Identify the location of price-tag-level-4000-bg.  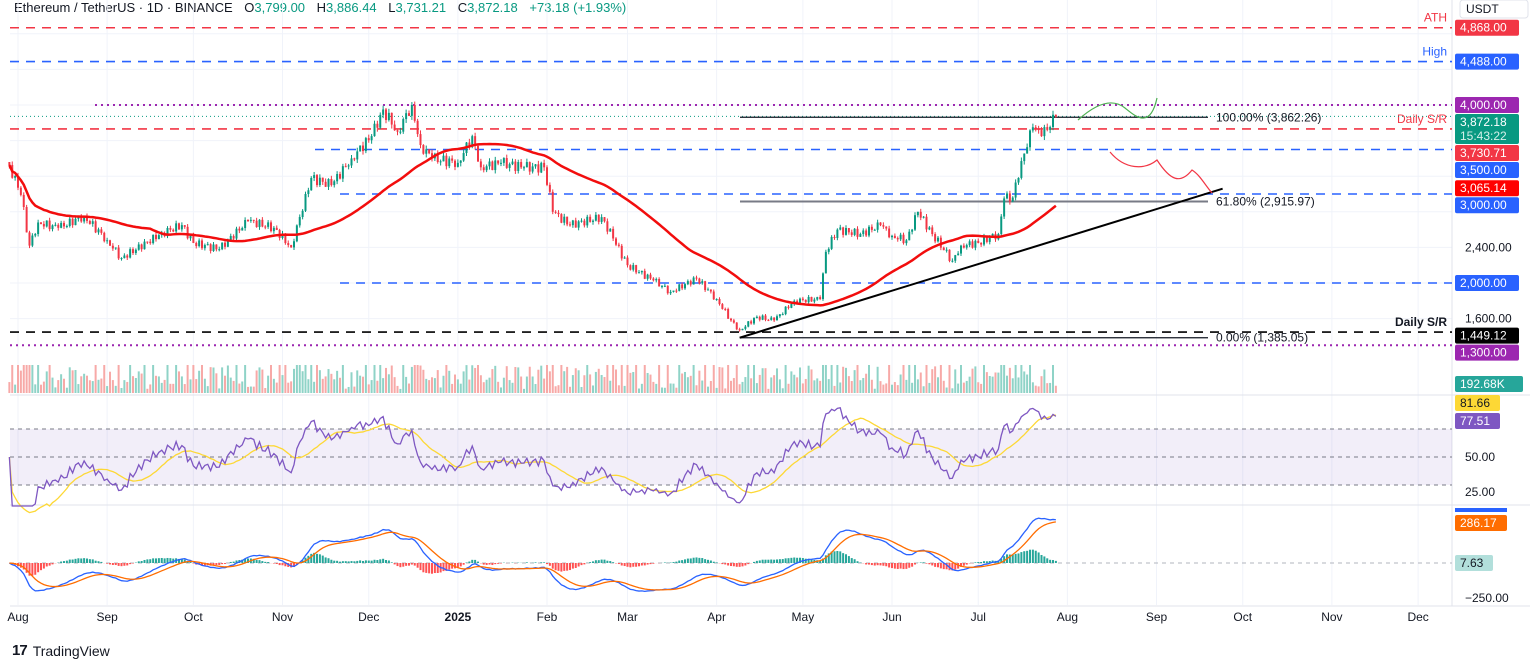
(1487, 105).